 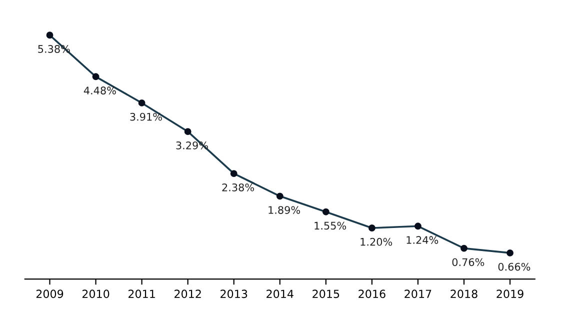 I want to click on data-label: 1.55%, so click(x=330, y=226).